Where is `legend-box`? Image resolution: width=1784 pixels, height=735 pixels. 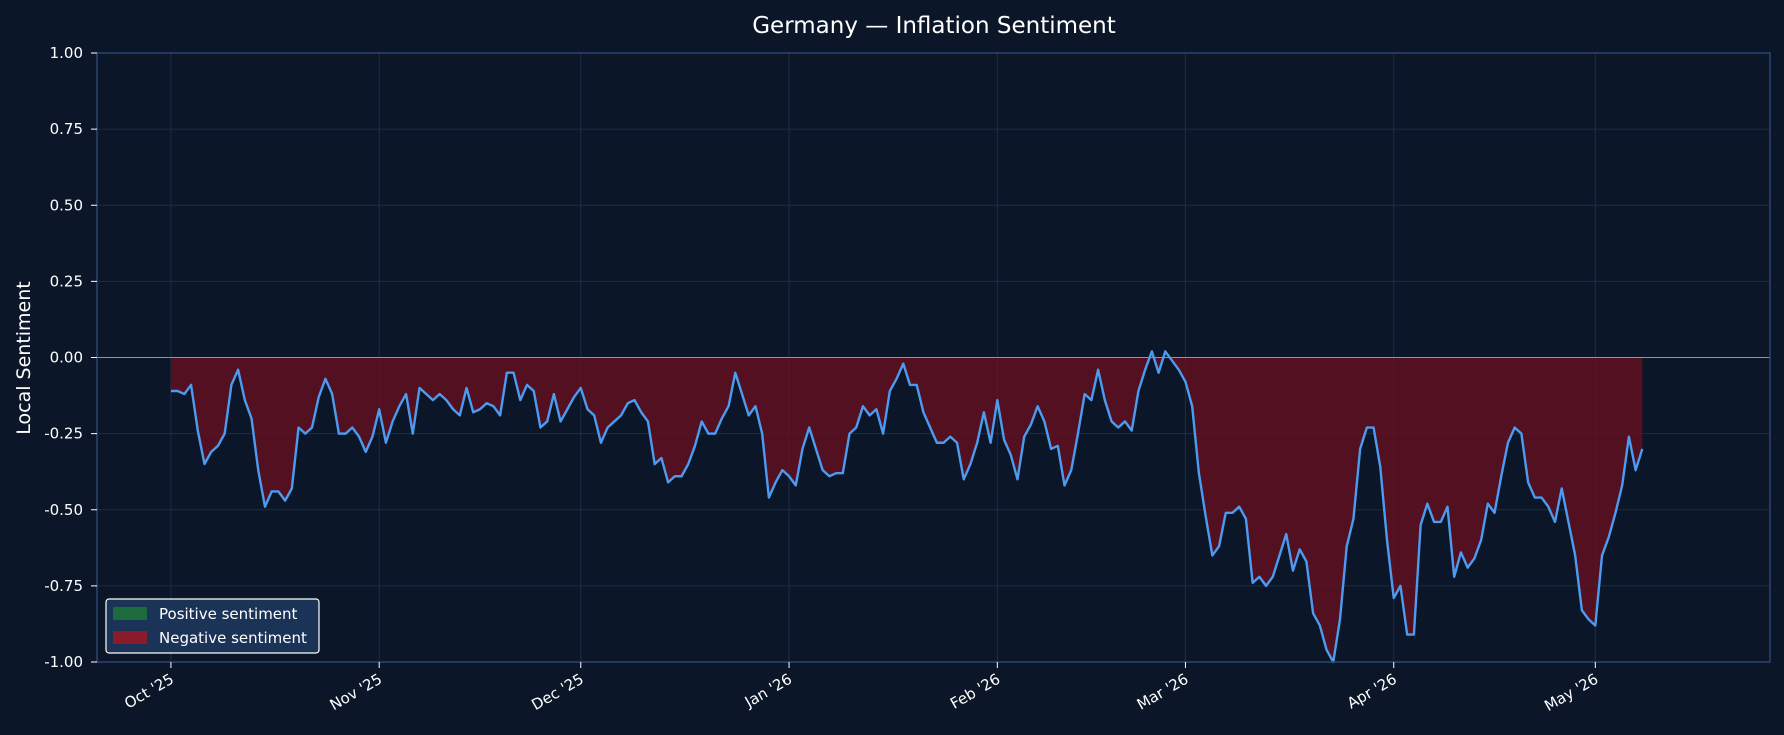
legend-box is located at coordinates (212, 626).